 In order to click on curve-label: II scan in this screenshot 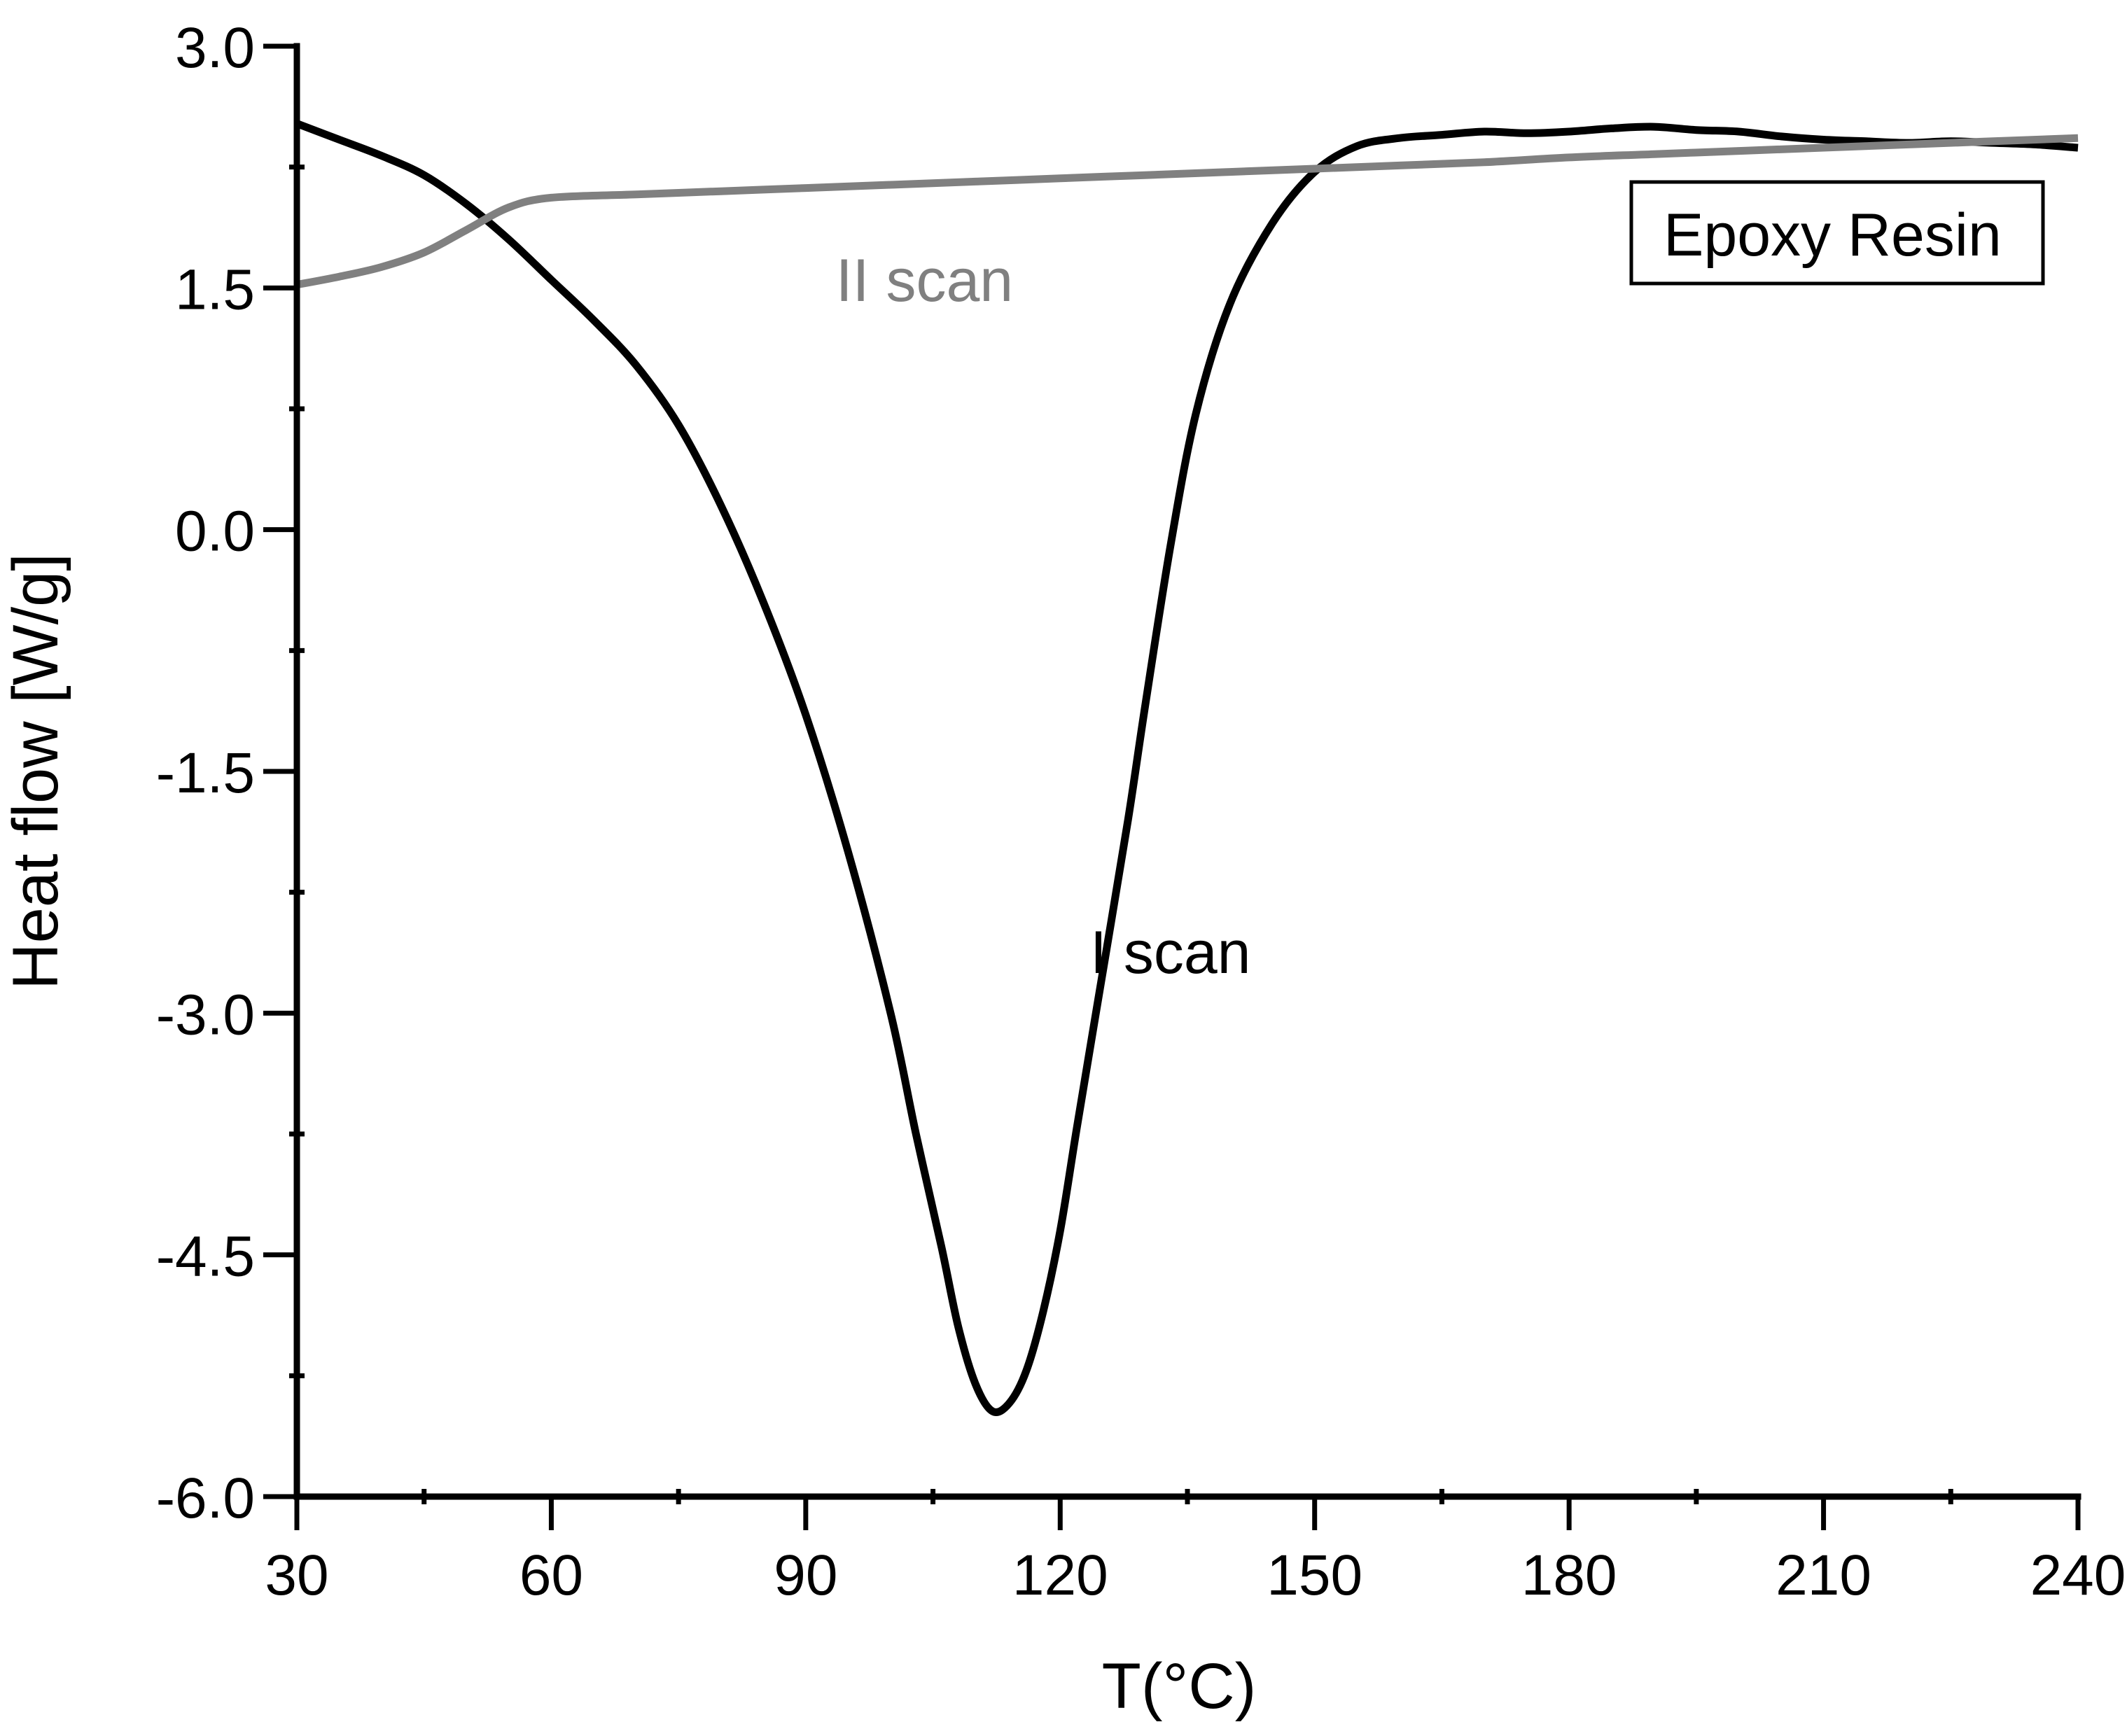, I will do `click(924, 280)`.